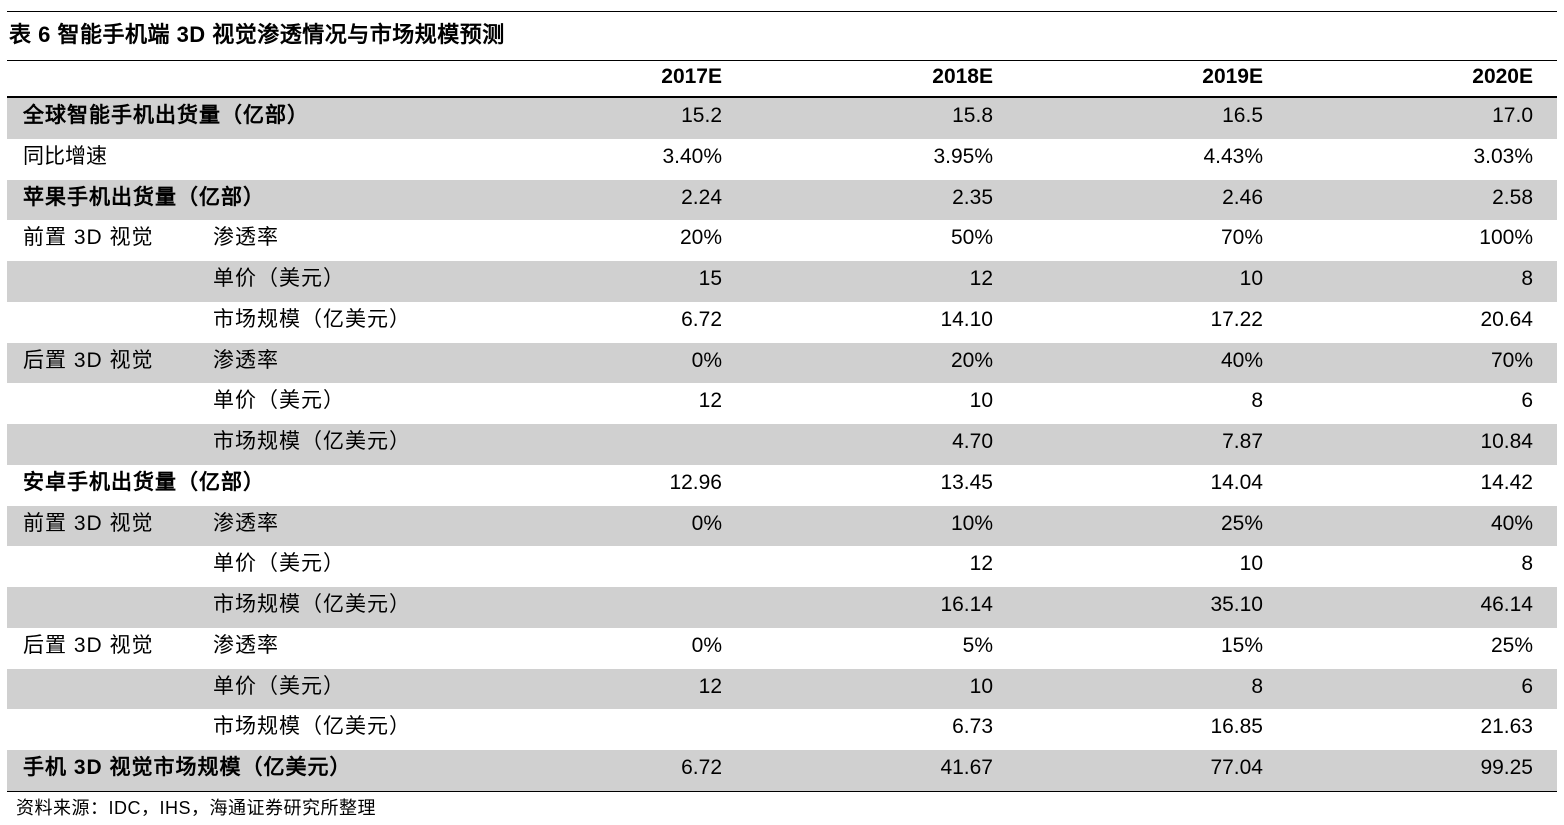 The image size is (1564, 825). Describe the element at coordinates (1236, 604) in the screenshot. I see `value-cell-2019e: 35.10` at that location.